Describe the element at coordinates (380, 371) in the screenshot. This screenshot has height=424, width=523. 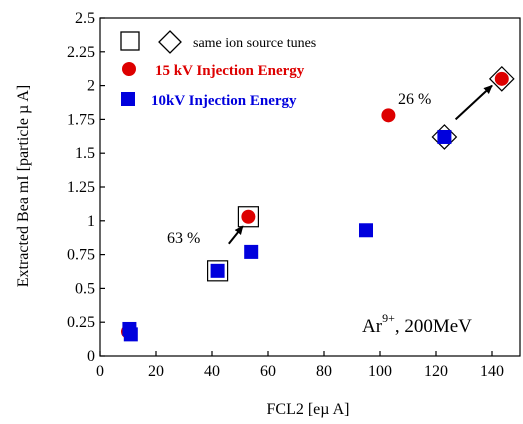
I see `x-tick-label: 100` at that location.